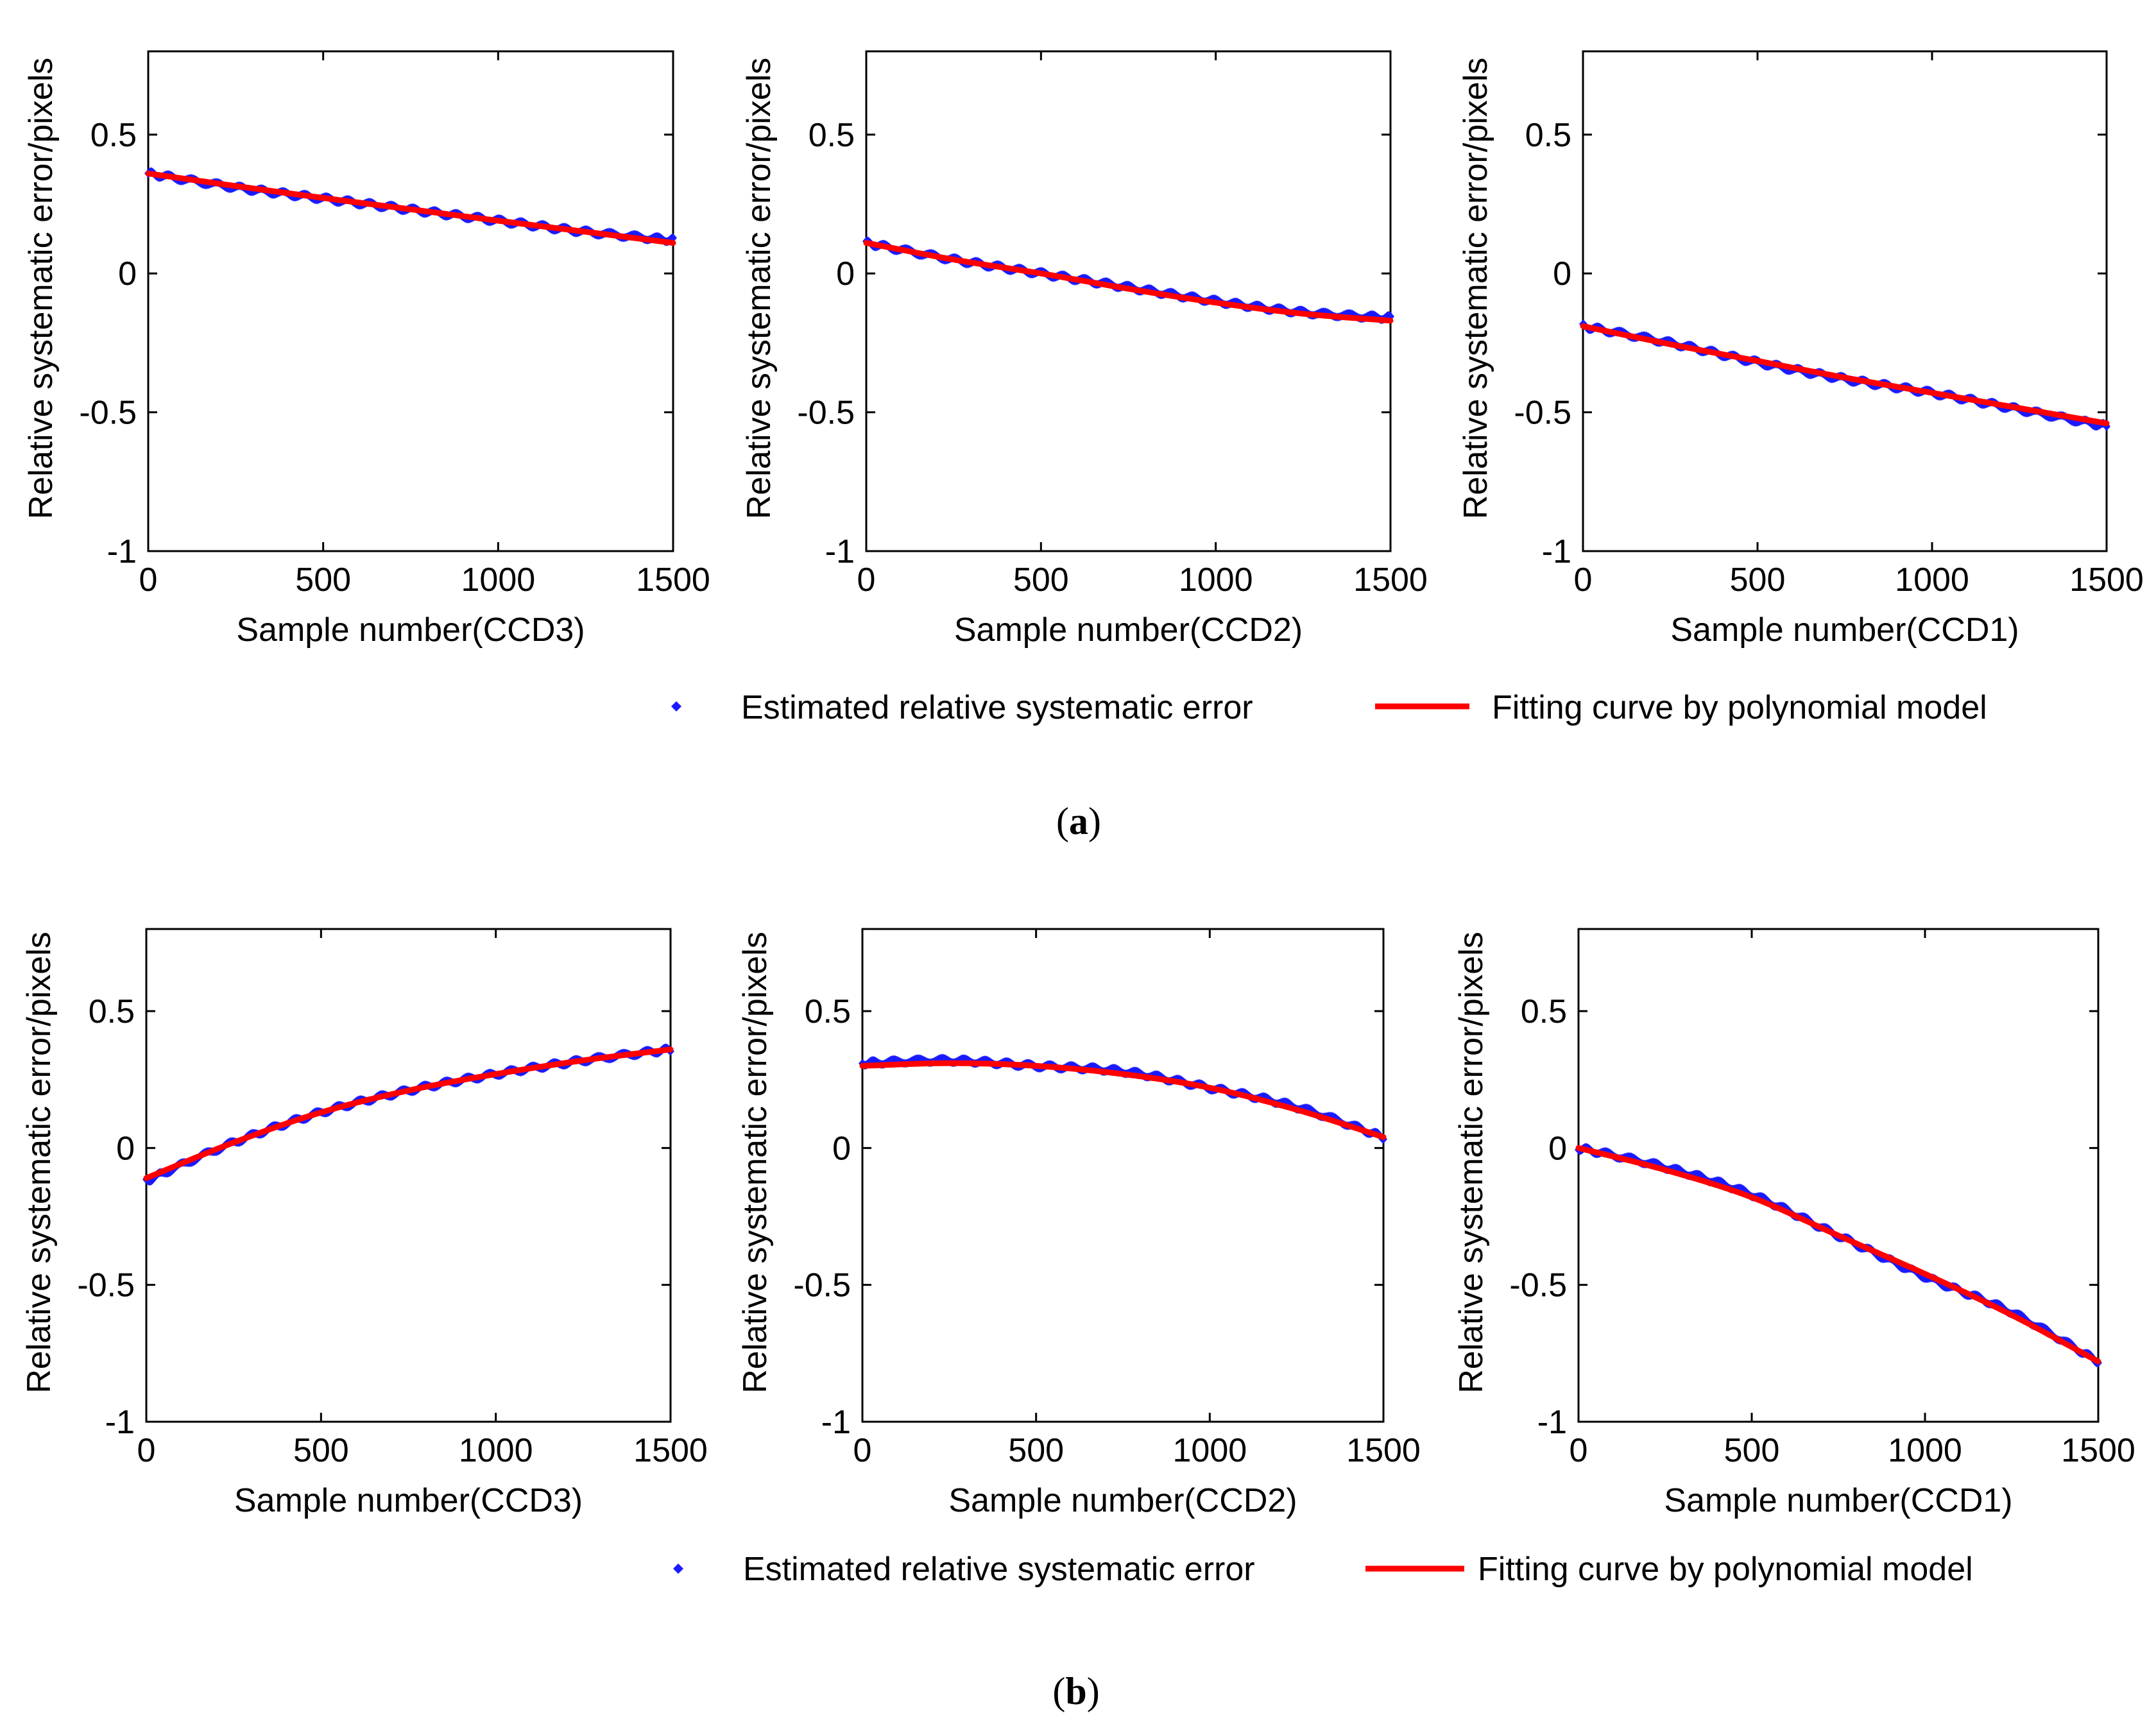  Describe the element at coordinates (676, 706) in the screenshot. I see `legend-a-point-marker` at that location.